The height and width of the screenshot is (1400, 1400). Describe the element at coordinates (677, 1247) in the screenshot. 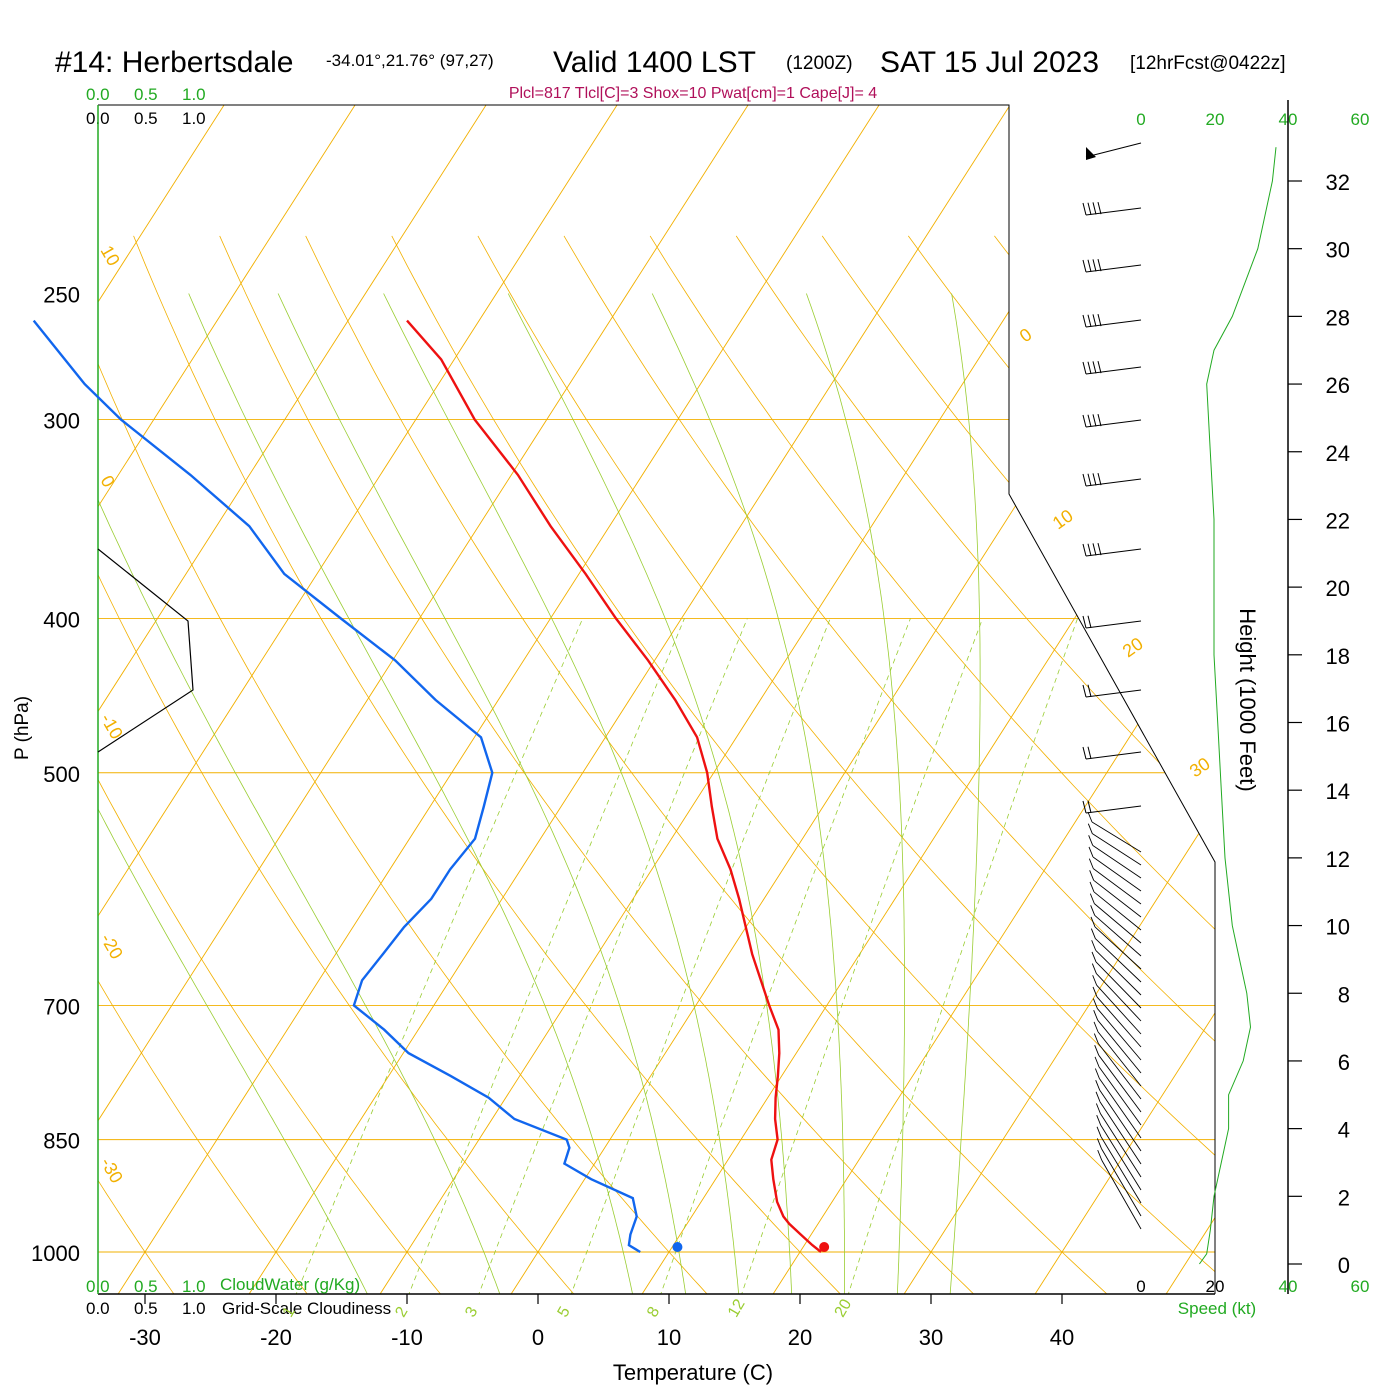

I see `surface-dewpoint-point` at that location.